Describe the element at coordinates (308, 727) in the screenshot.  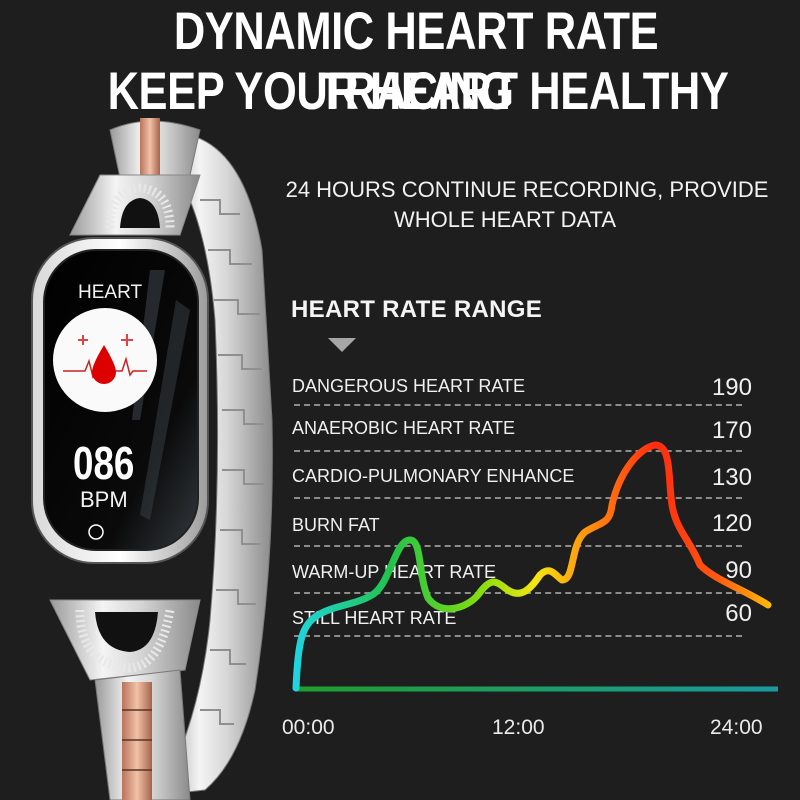
I see `x-tick-start: 00:00` at that location.